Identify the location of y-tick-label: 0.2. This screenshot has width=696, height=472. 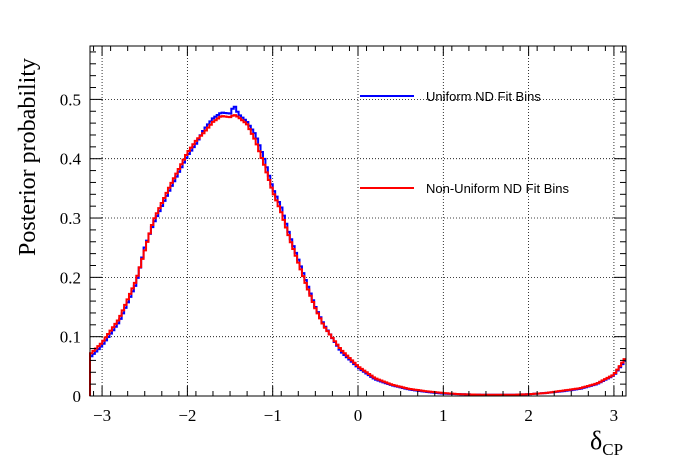
(70, 277).